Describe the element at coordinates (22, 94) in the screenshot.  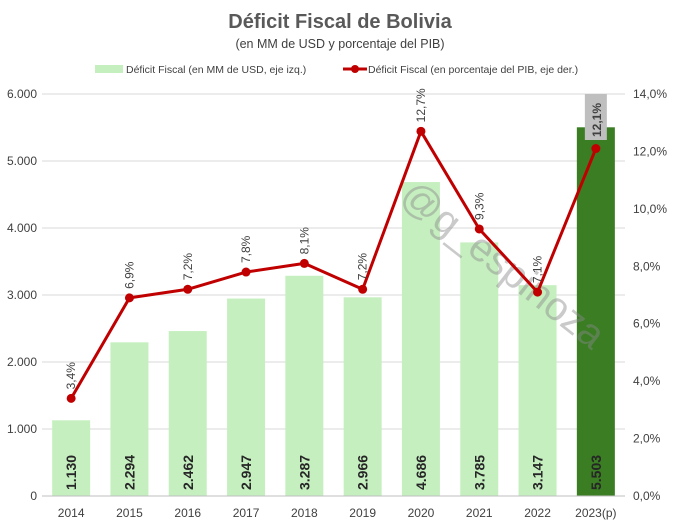
I see `left-axis-tick-label: 6.000` at that location.